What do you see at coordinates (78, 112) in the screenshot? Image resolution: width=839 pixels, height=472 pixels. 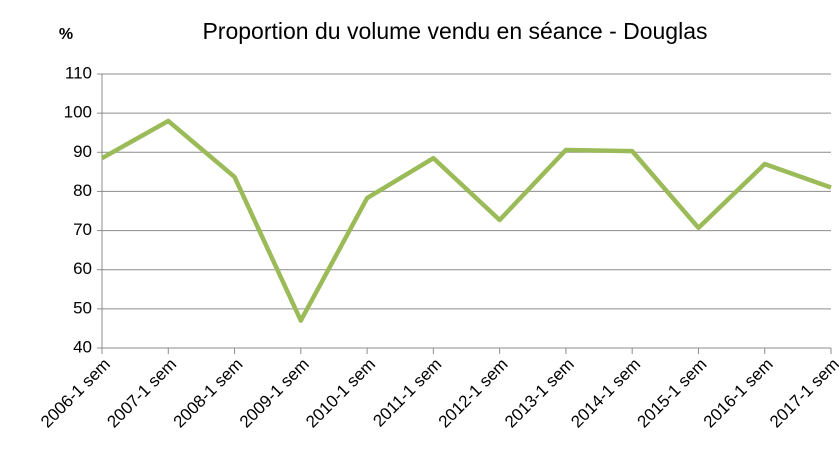 I see `y-tick-label: 100` at bounding box center [78, 112].